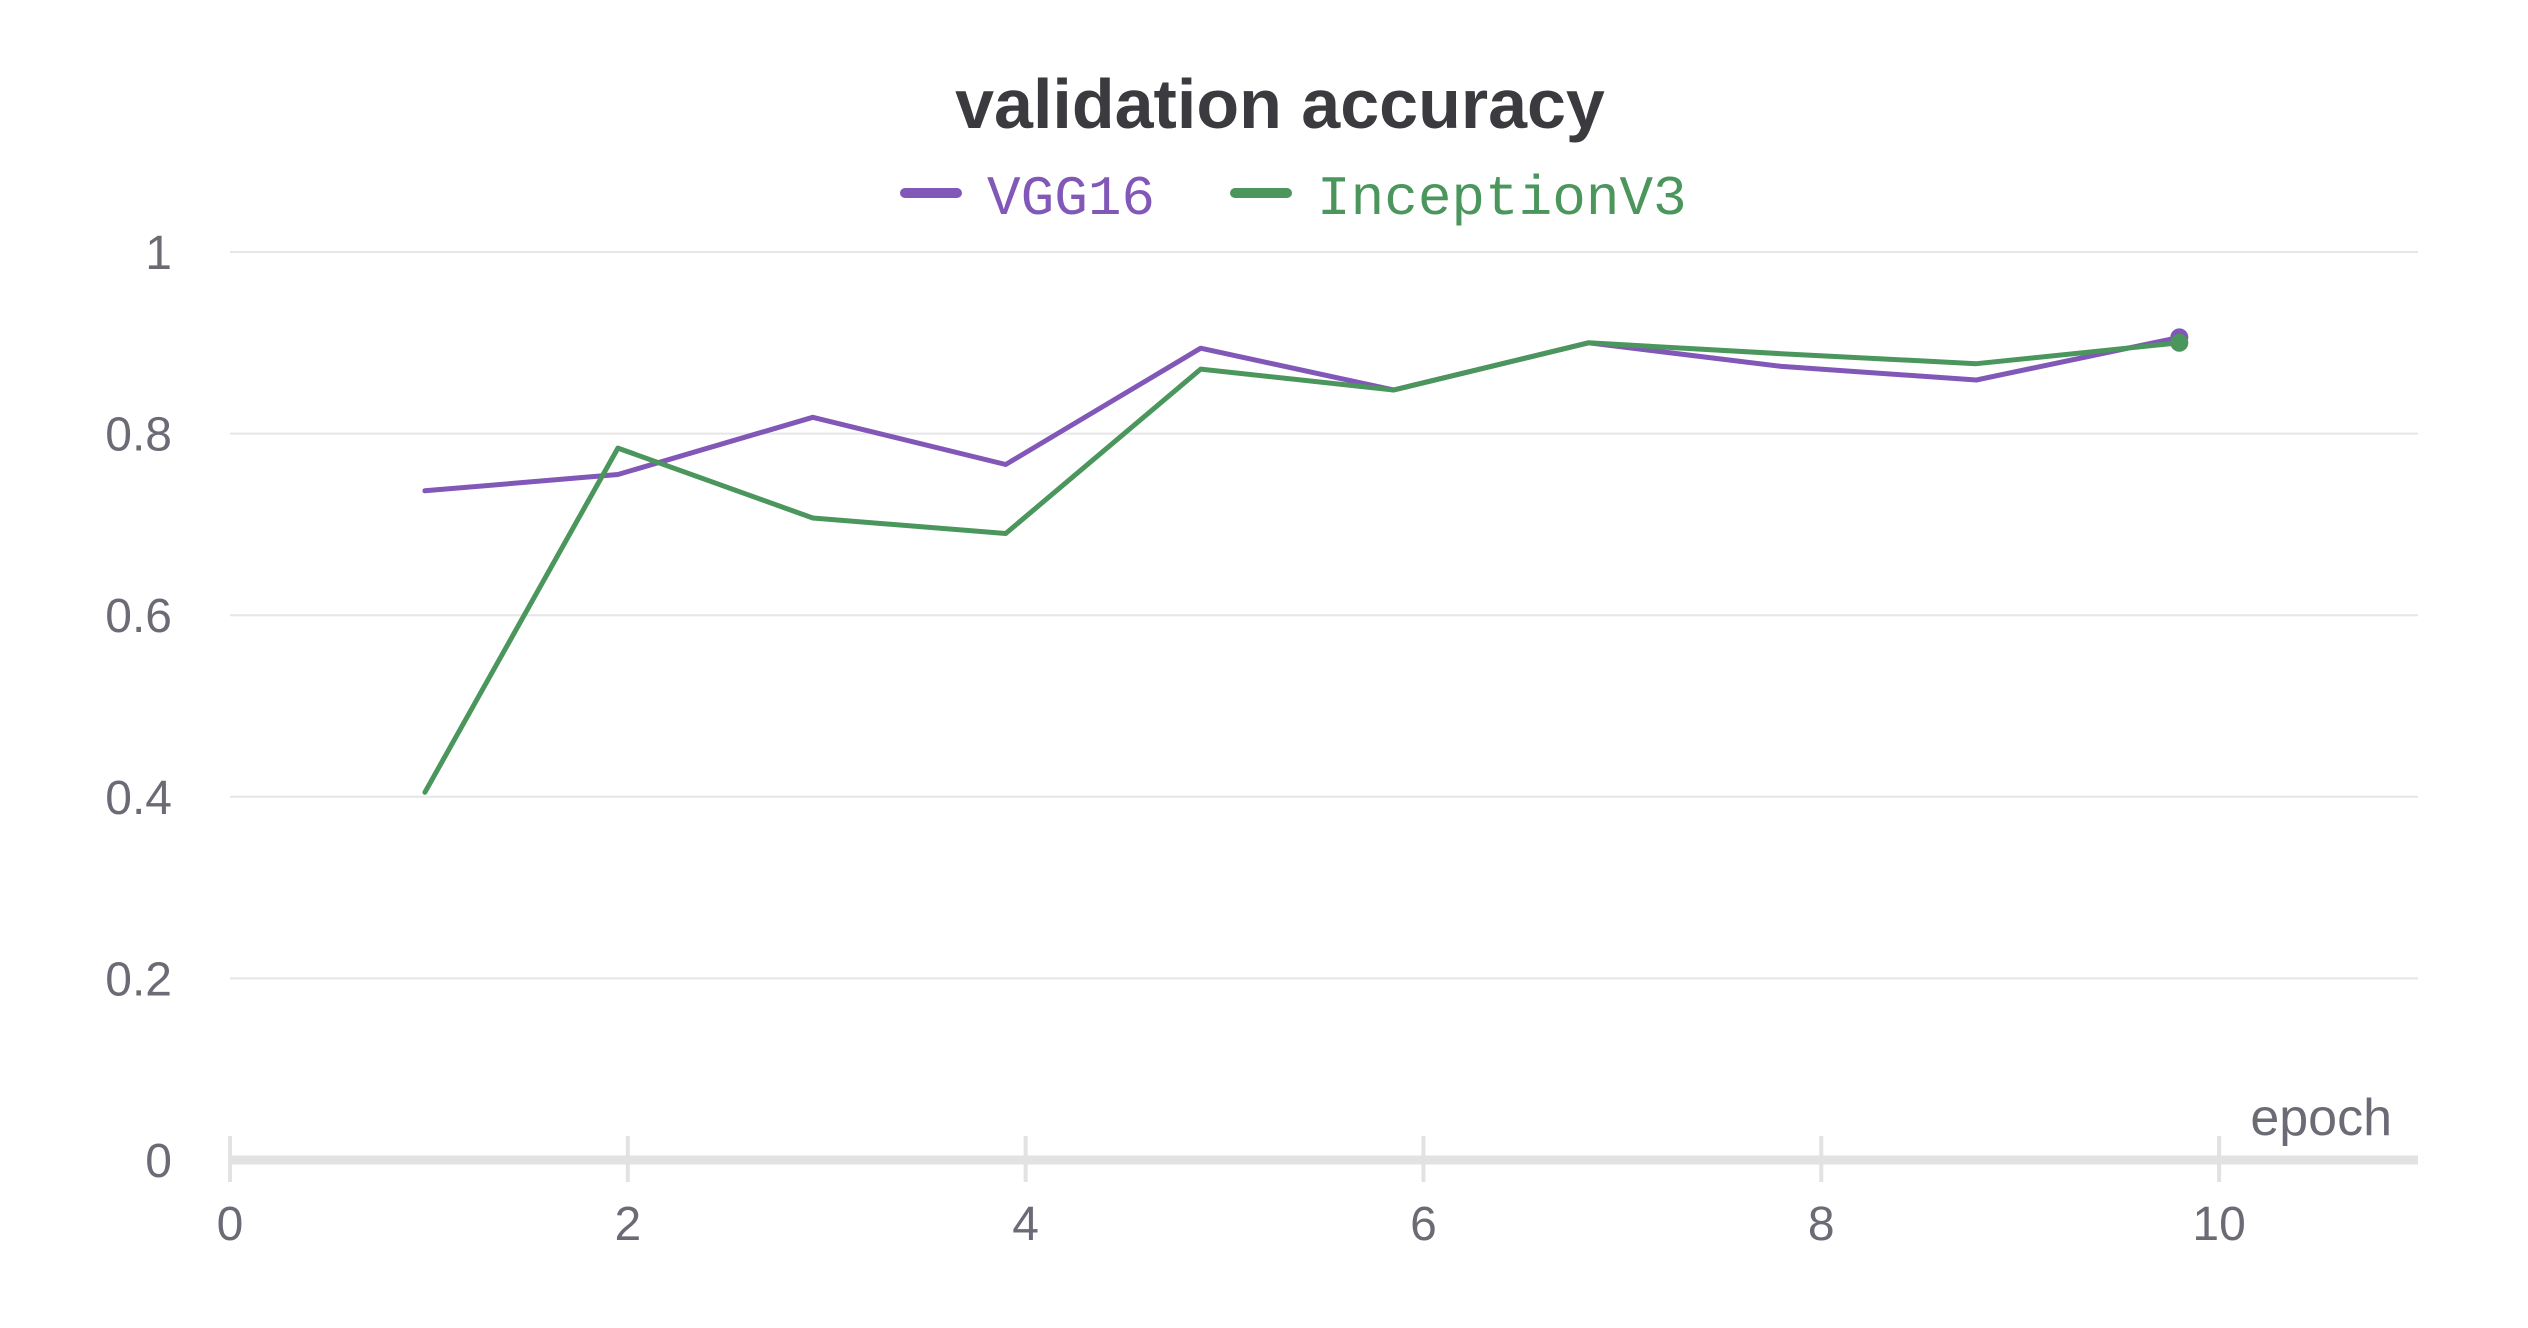 The width and height of the screenshot is (2528, 1328). Describe the element at coordinates (1025, 1224) in the screenshot. I see `x-tick-label: 4` at that location.